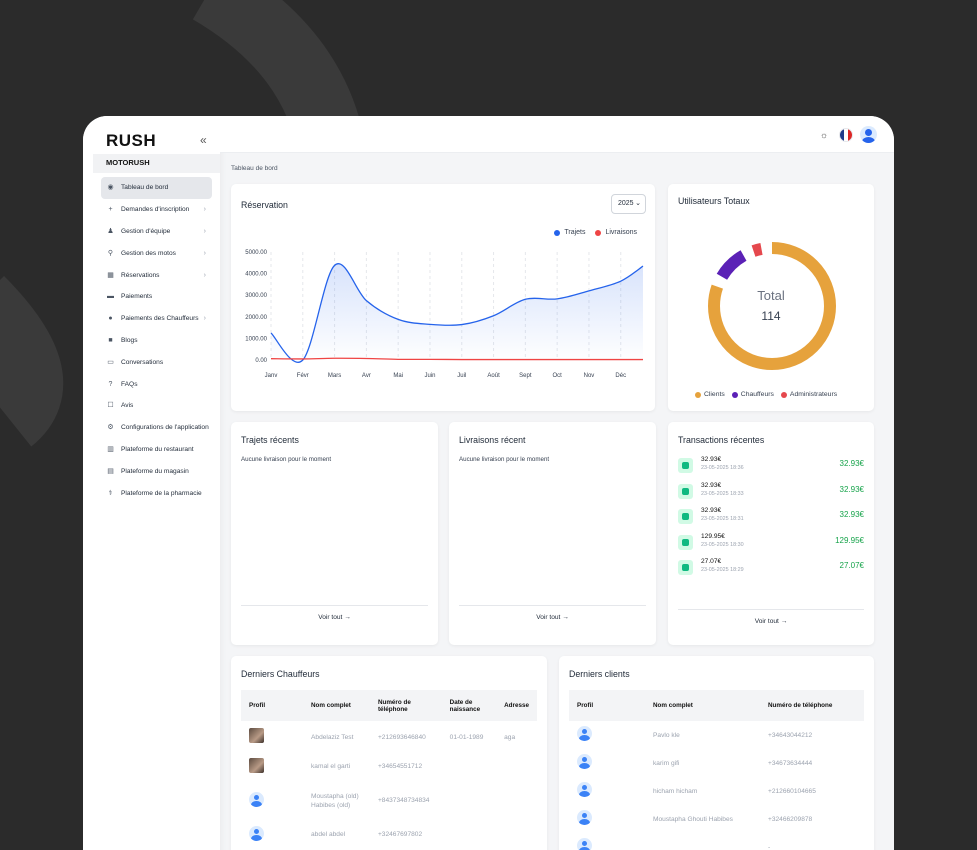  Describe the element at coordinates (151, 341) in the screenshot. I see `sidebar-item-blog: ■ Blogs` at that location.